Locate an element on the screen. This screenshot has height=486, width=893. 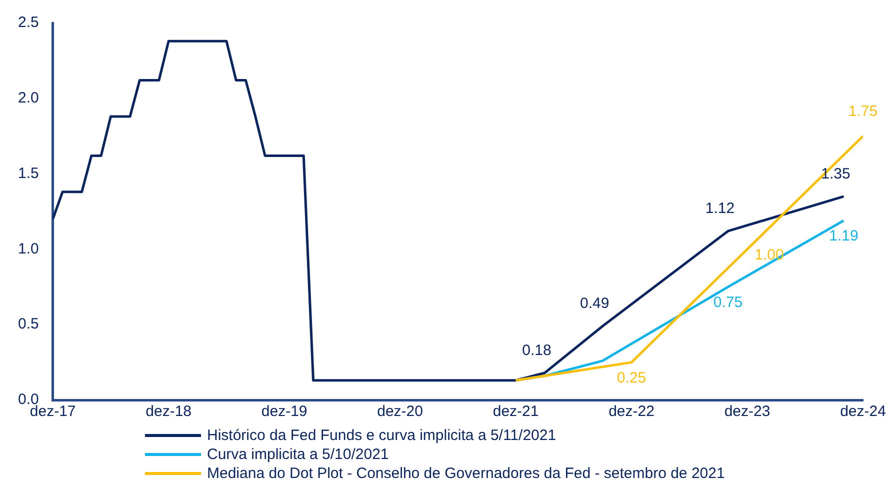
x-tick-label: dez-18 is located at coordinates (169, 411).